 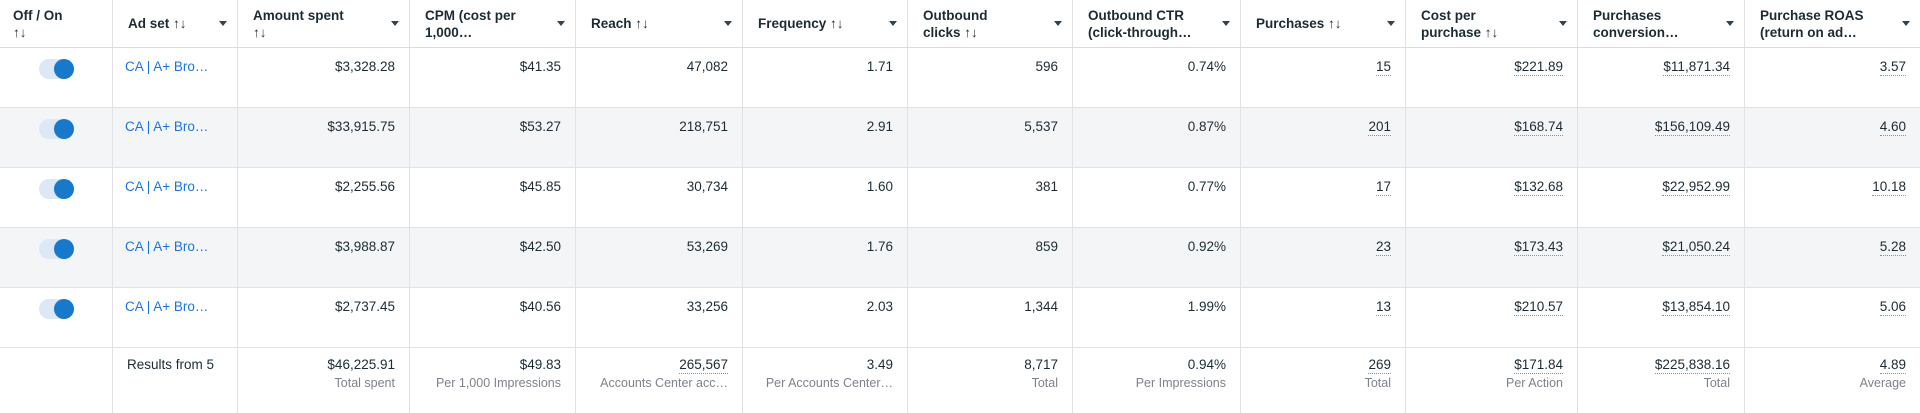 What do you see at coordinates (1157, 257) in the screenshot?
I see `cell-outbound-ctr: 0.92%` at bounding box center [1157, 257].